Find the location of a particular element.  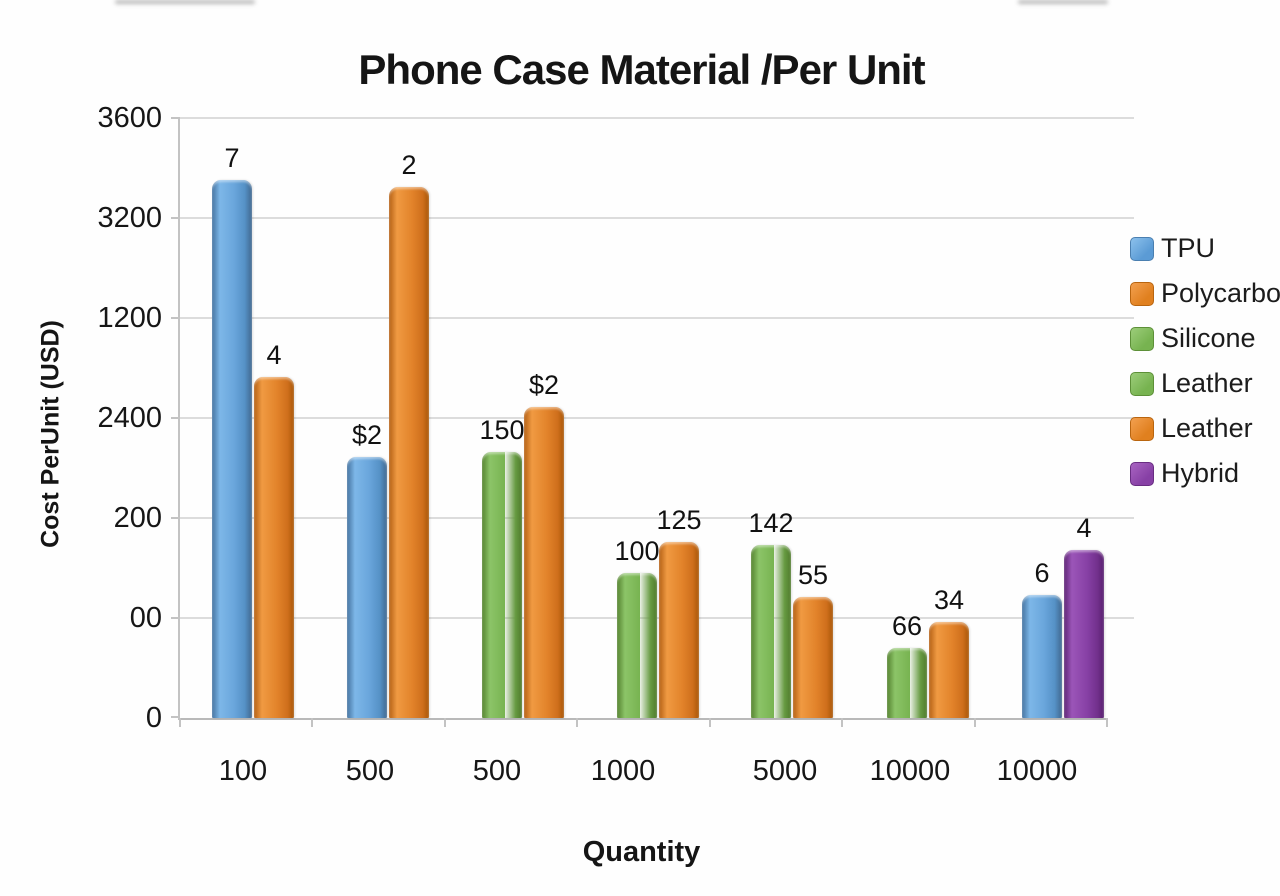

cropped-text-artifact-left is located at coordinates (185, 2).